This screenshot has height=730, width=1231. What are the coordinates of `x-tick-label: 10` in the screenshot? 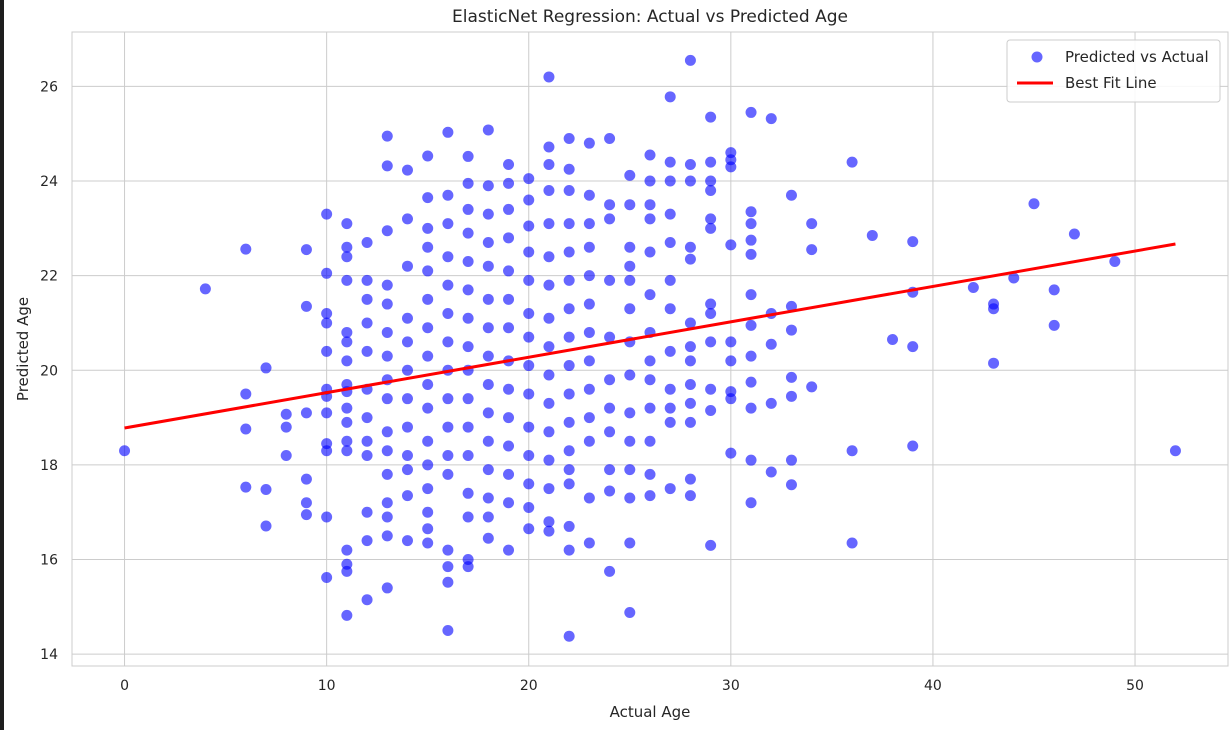 It's located at (327, 686).